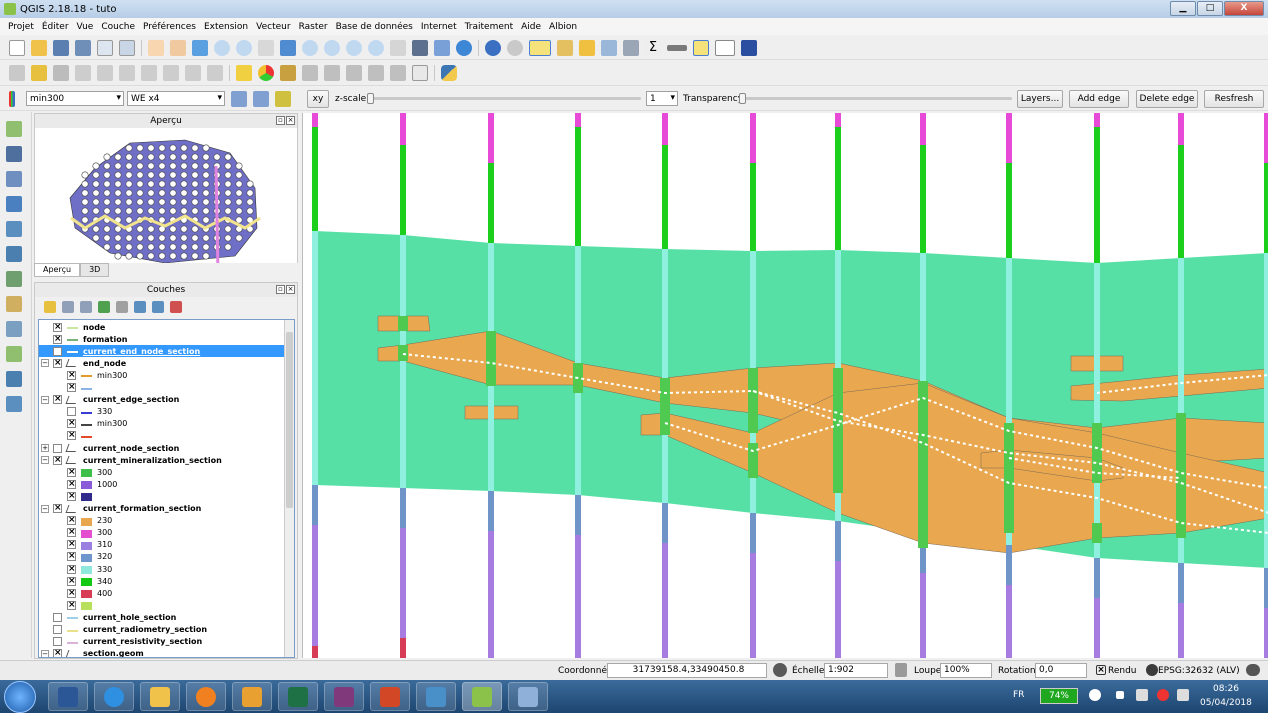 This screenshot has width=1268, height=713. I want to click on layer-row: × 320, so click(162, 557).